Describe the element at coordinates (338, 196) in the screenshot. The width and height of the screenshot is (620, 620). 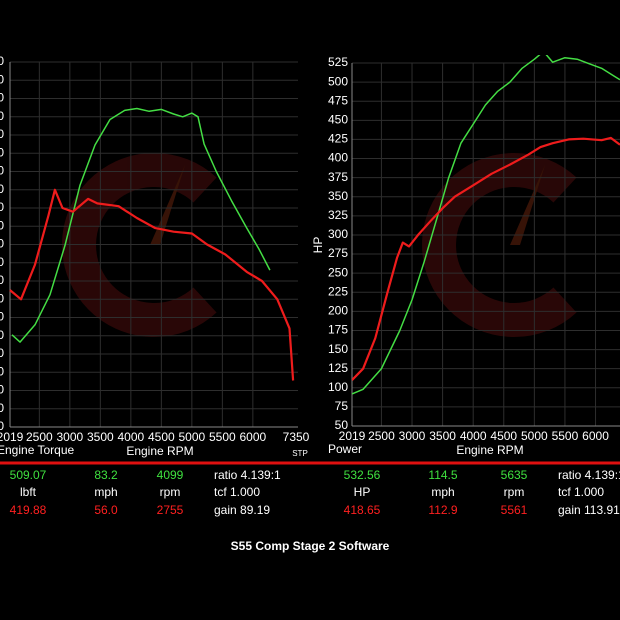
I see `y-tick-label: 350` at that location.